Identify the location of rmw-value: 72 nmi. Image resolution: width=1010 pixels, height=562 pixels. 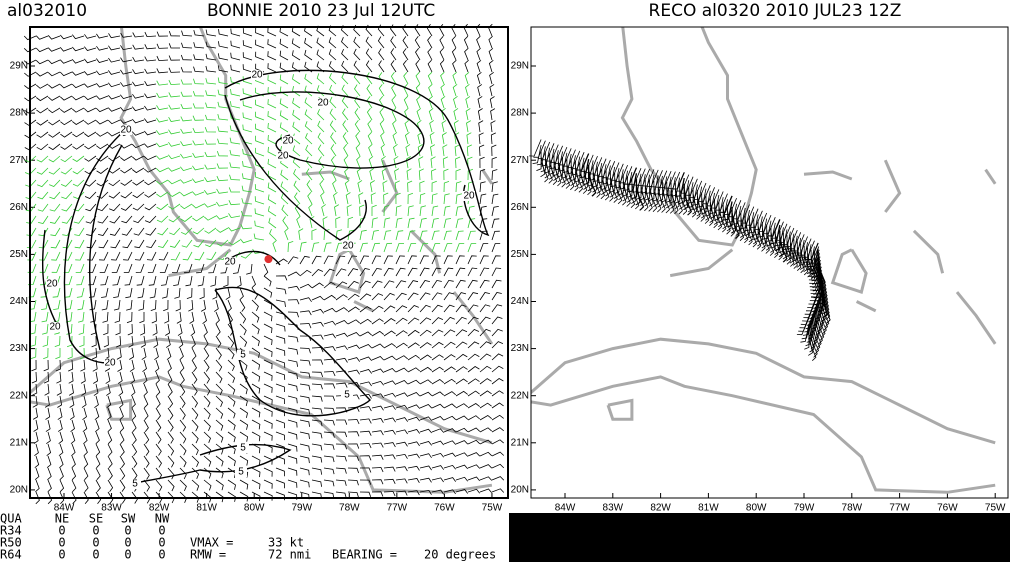
(289, 555).